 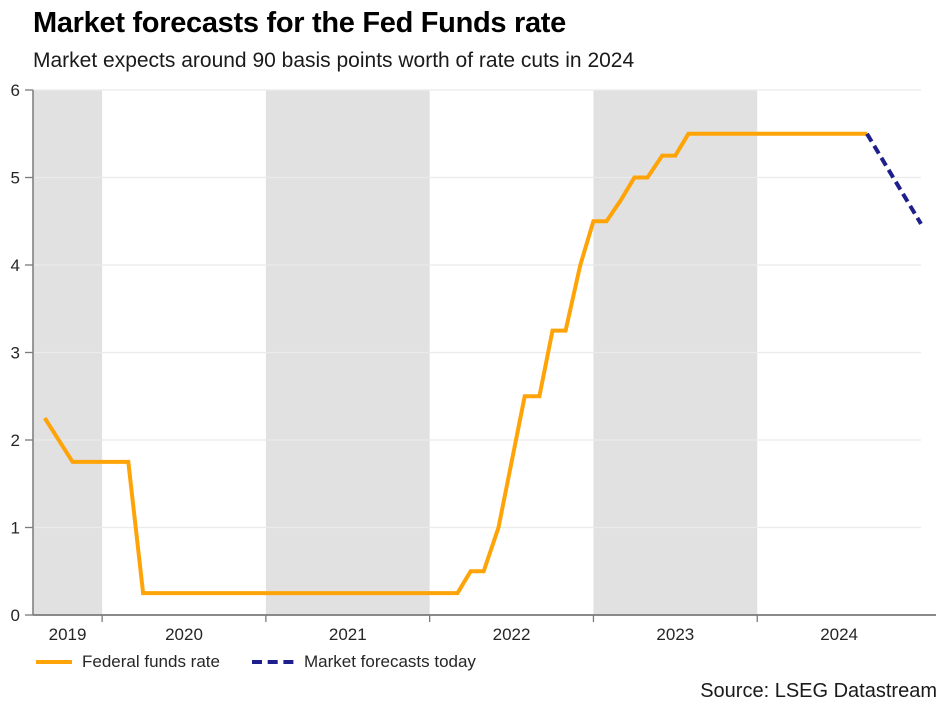 What do you see at coordinates (15, 615) in the screenshot?
I see `y-axis-label: 0` at bounding box center [15, 615].